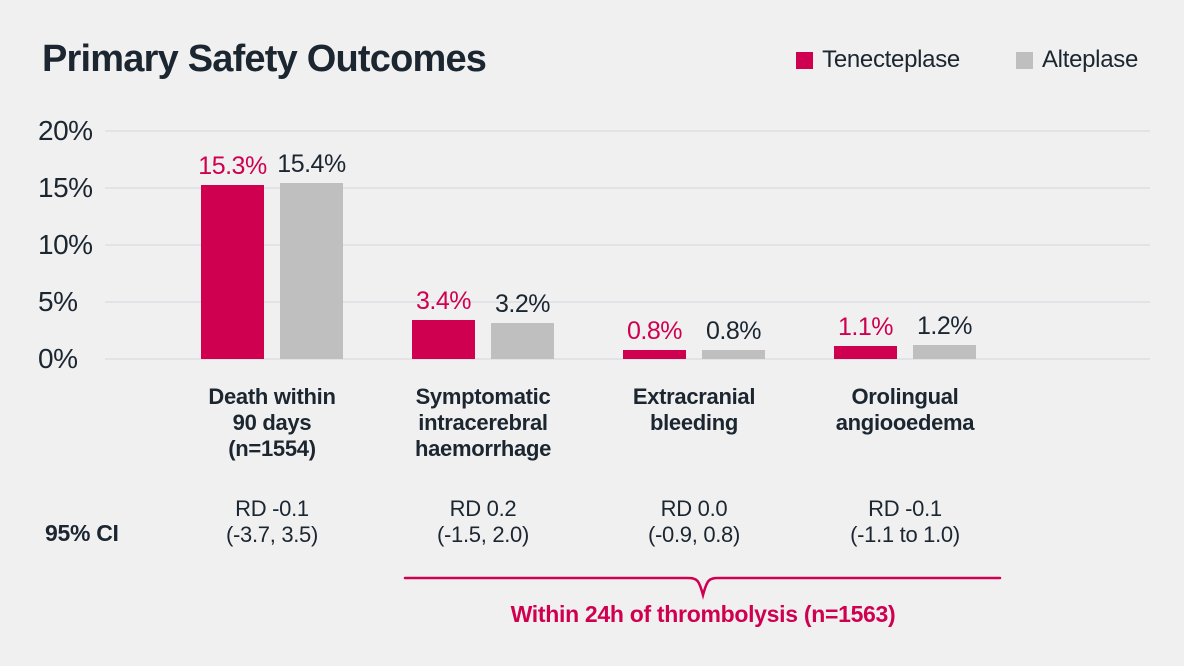 The width and height of the screenshot is (1184, 666). I want to click on ci-value: RD -0.1 (-3.7, 3.5), so click(272, 522).